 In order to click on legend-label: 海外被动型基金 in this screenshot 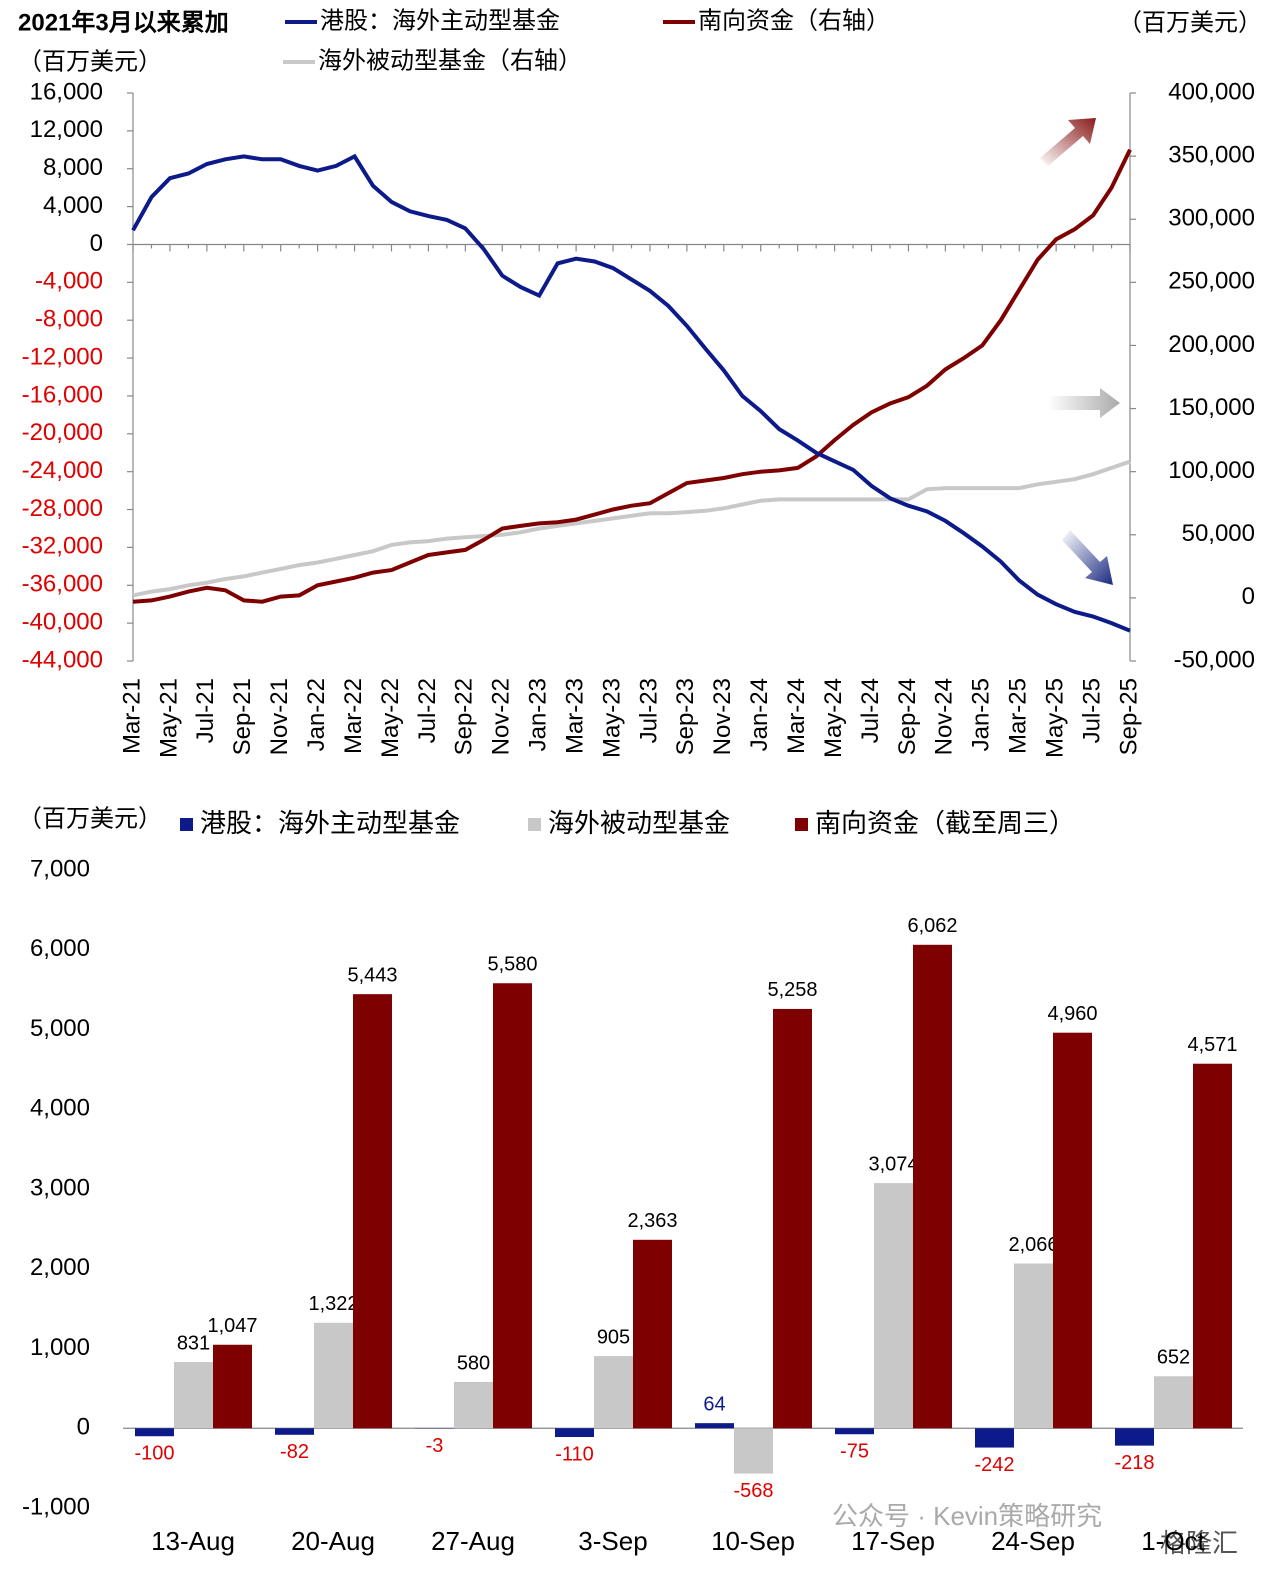, I will do `click(639, 823)`.